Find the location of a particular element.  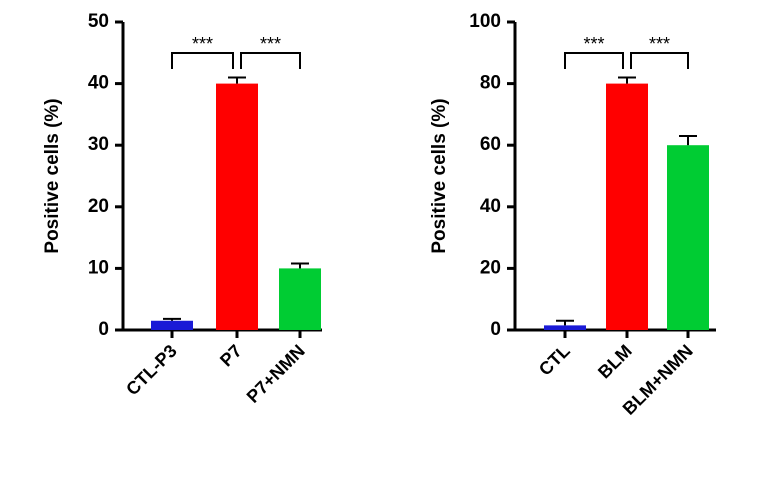

x-tick-label: P7 is located at coordinates (231, 356).